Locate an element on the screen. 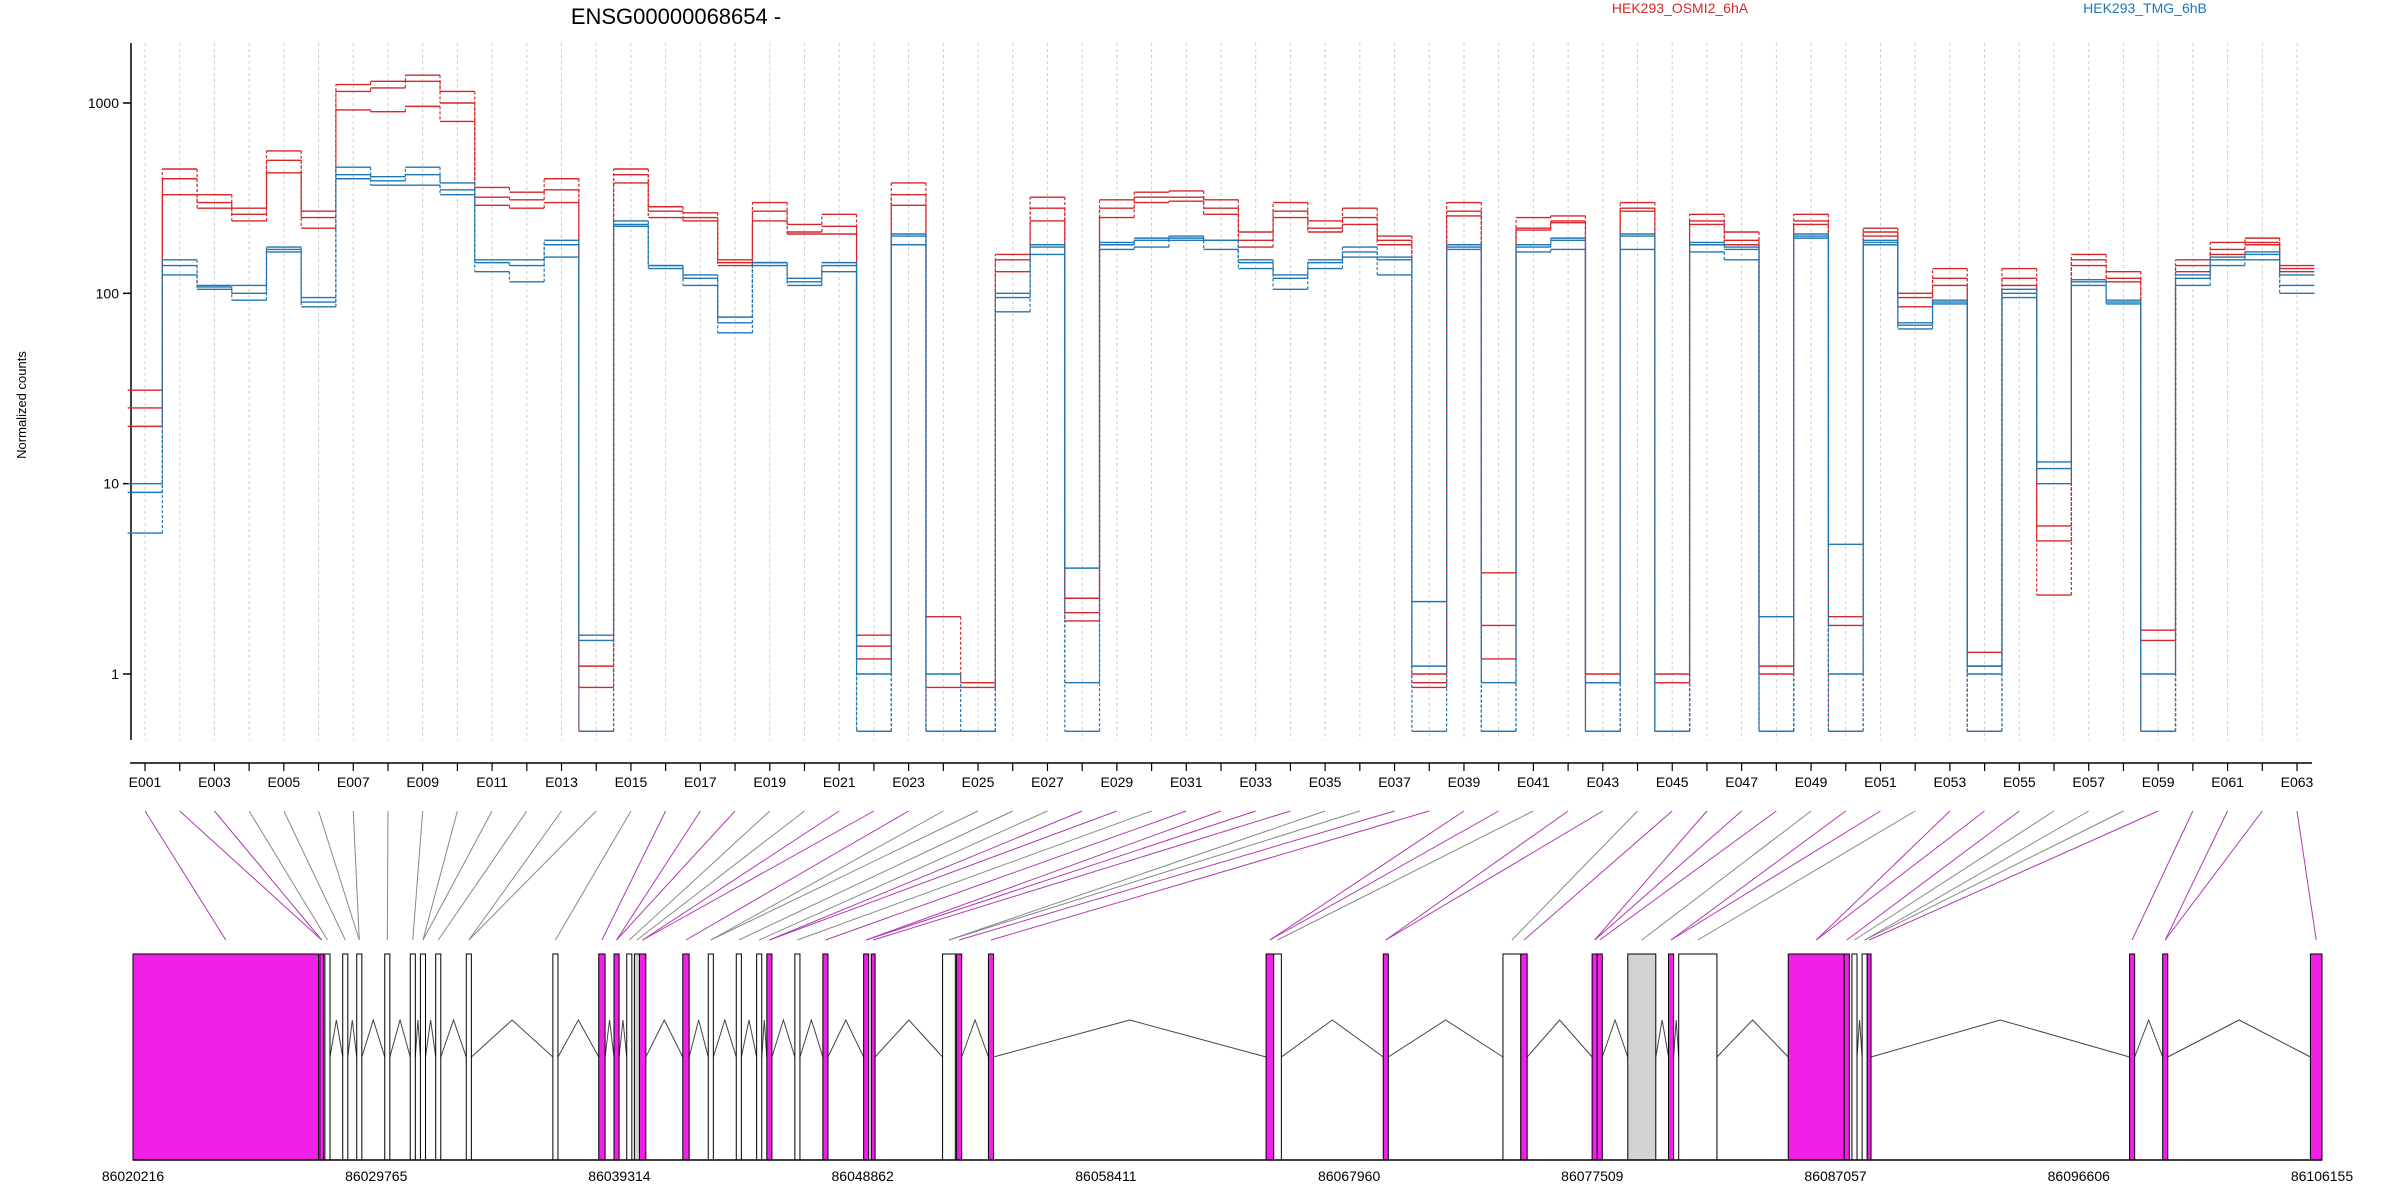 Image resolution: width=2400 pixels, height=1200 pixels. x-tick-label: E027 is located at coordinates (1047, 782).